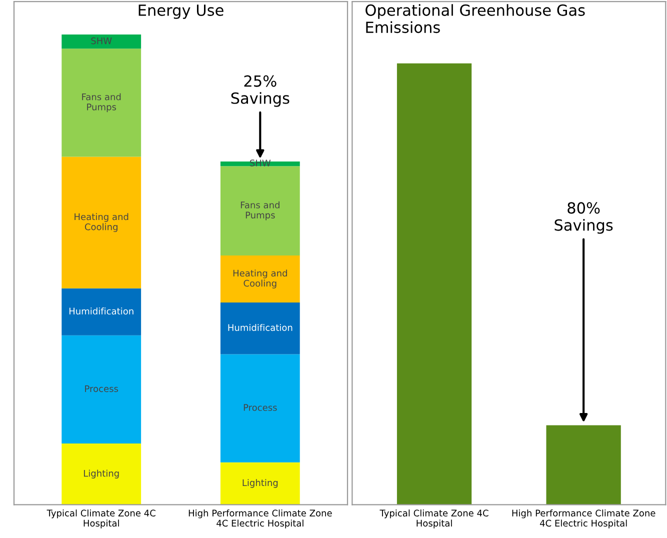 The width and height of the screenshot is (667, 538). Describe the element at coordinates (260, 163) in the screenshot. I see `series-label: SHW` at that location.